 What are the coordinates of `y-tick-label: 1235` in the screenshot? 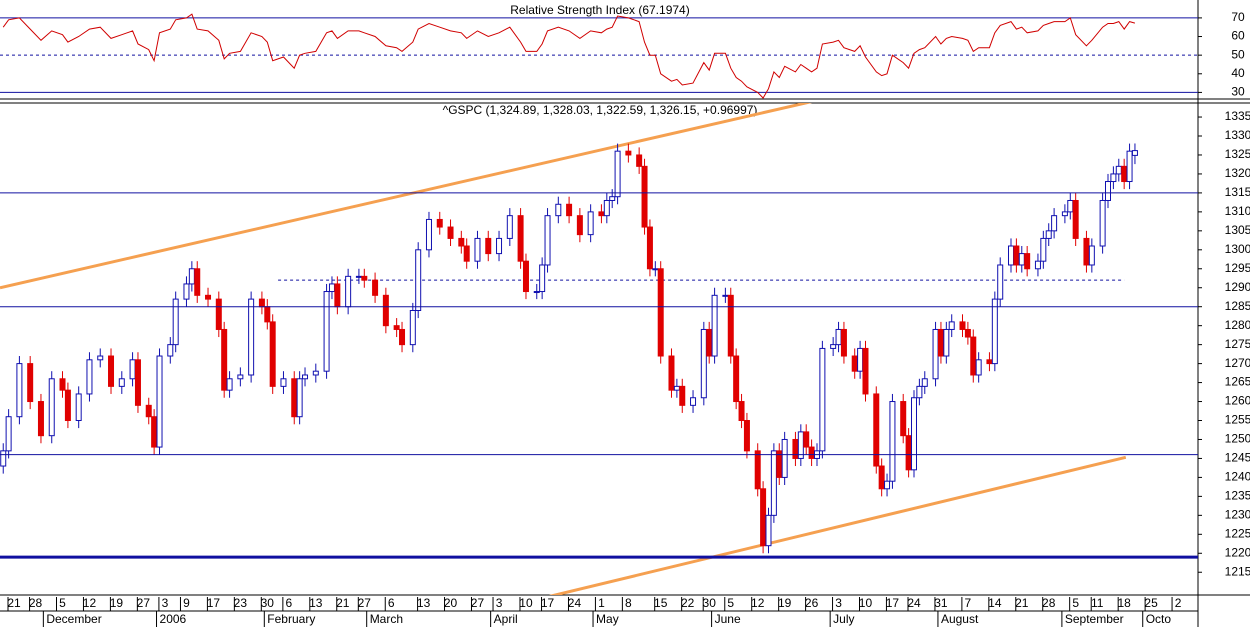 It's located at (1237, 496).